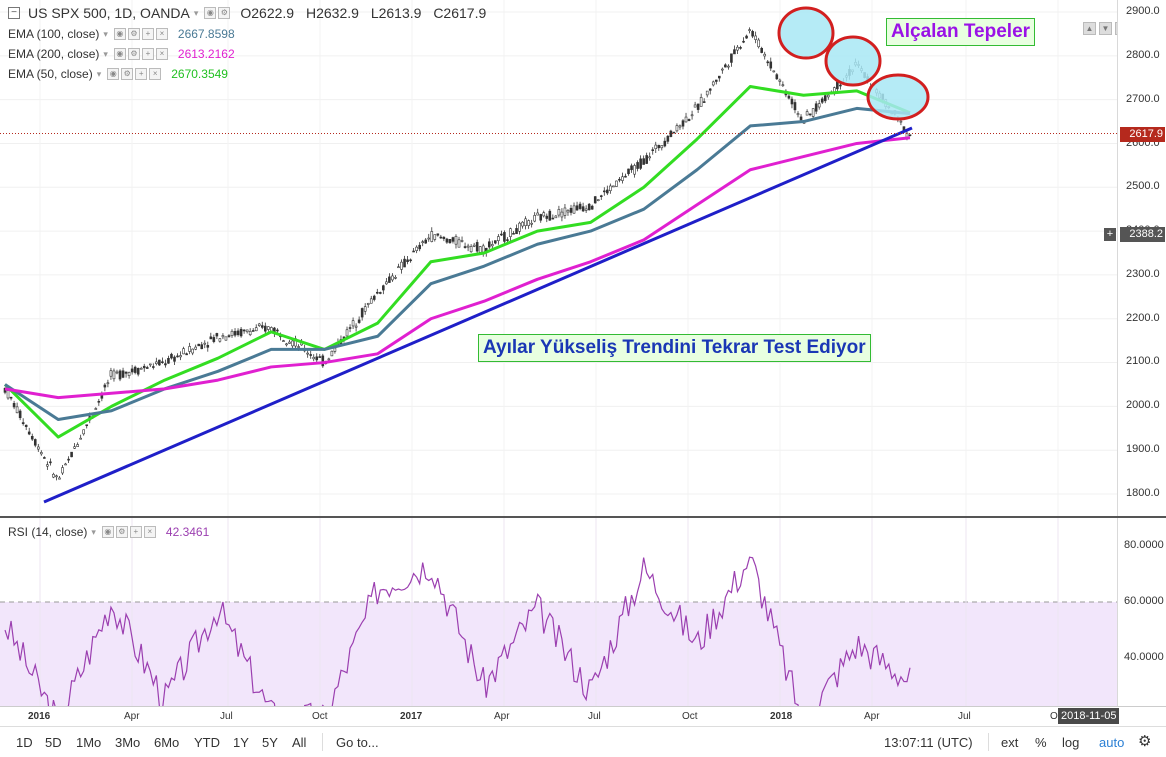  I want to click on ohlc-open: O2622.9, so click(267, 13).